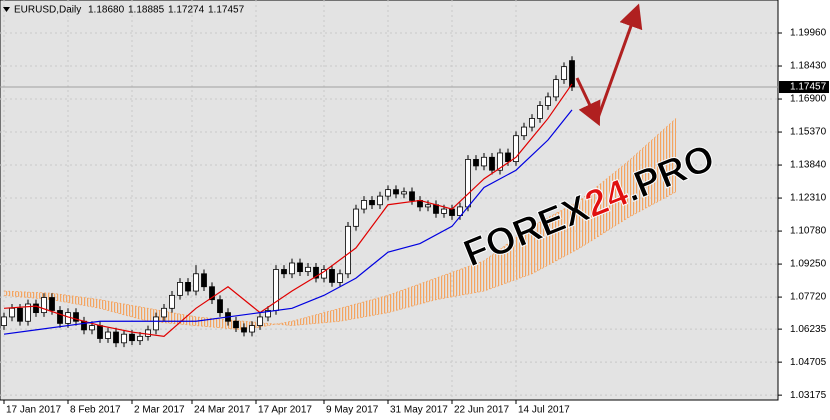  Describe the element at coordinates (47, 10) in the screenshot. I see `symbol: EURUSD,Daily` at that location.